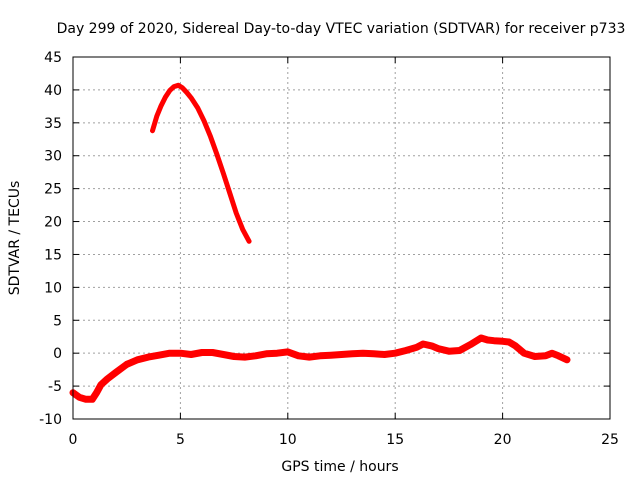 This screenshot has height=480, width=640. Describe the element at coordinates (50, 239) in the screenshot. I see `y-tick-labels: -10 -5 0 5 10 15 20 25 30 35 40 45` at that location.